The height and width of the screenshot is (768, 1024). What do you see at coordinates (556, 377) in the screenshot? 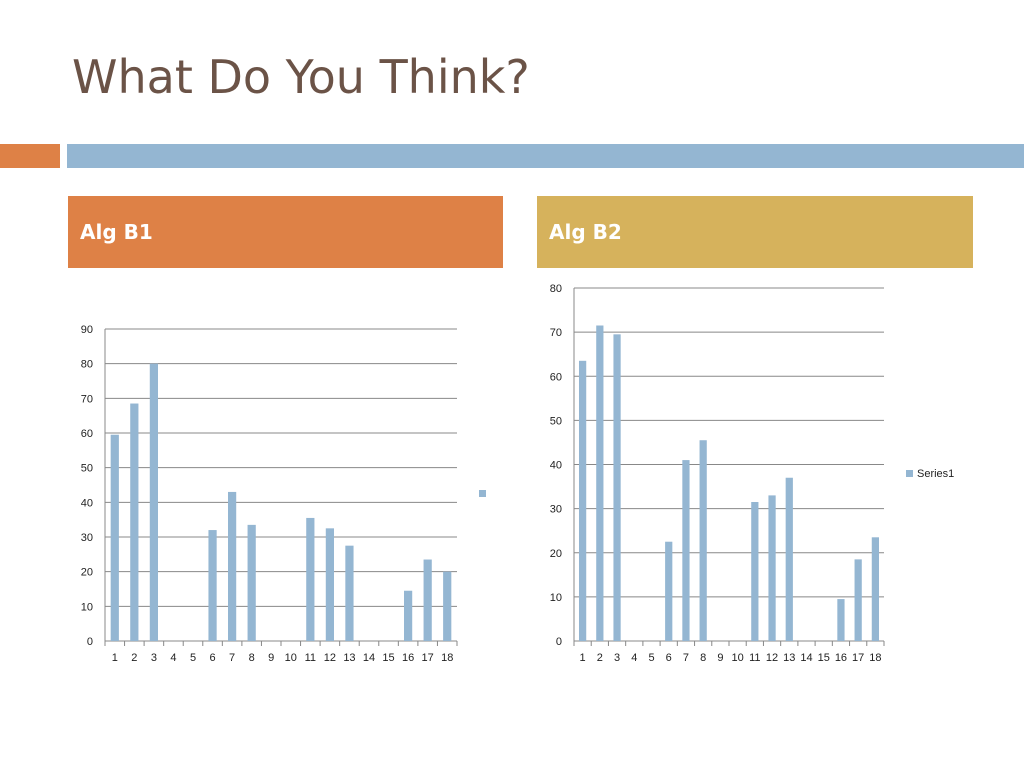
I see `chart2-y-tick-label: 60` at bounding box center [556, 377].